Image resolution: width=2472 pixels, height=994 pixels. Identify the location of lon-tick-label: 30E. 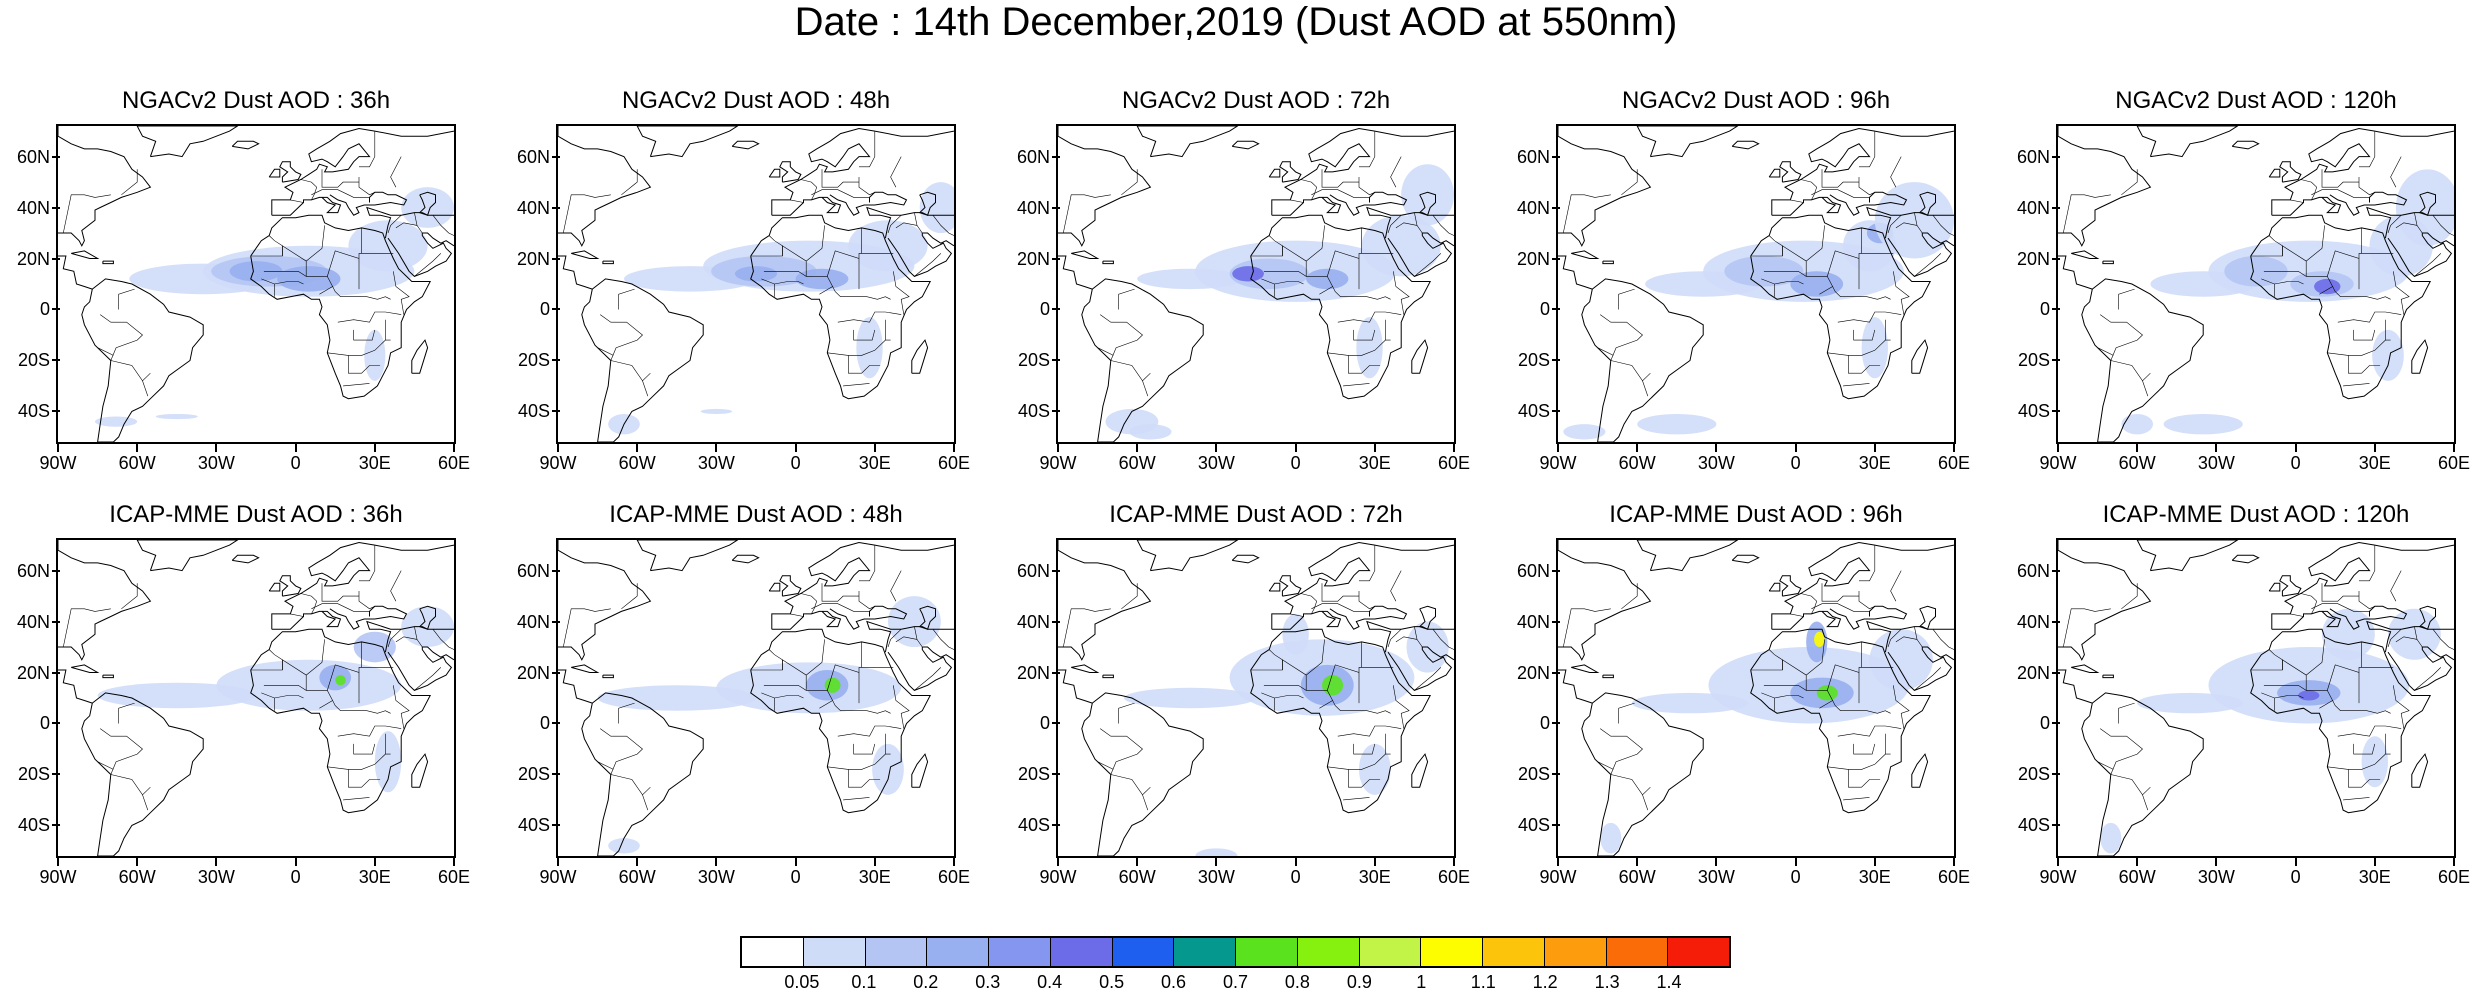
(374, 463).